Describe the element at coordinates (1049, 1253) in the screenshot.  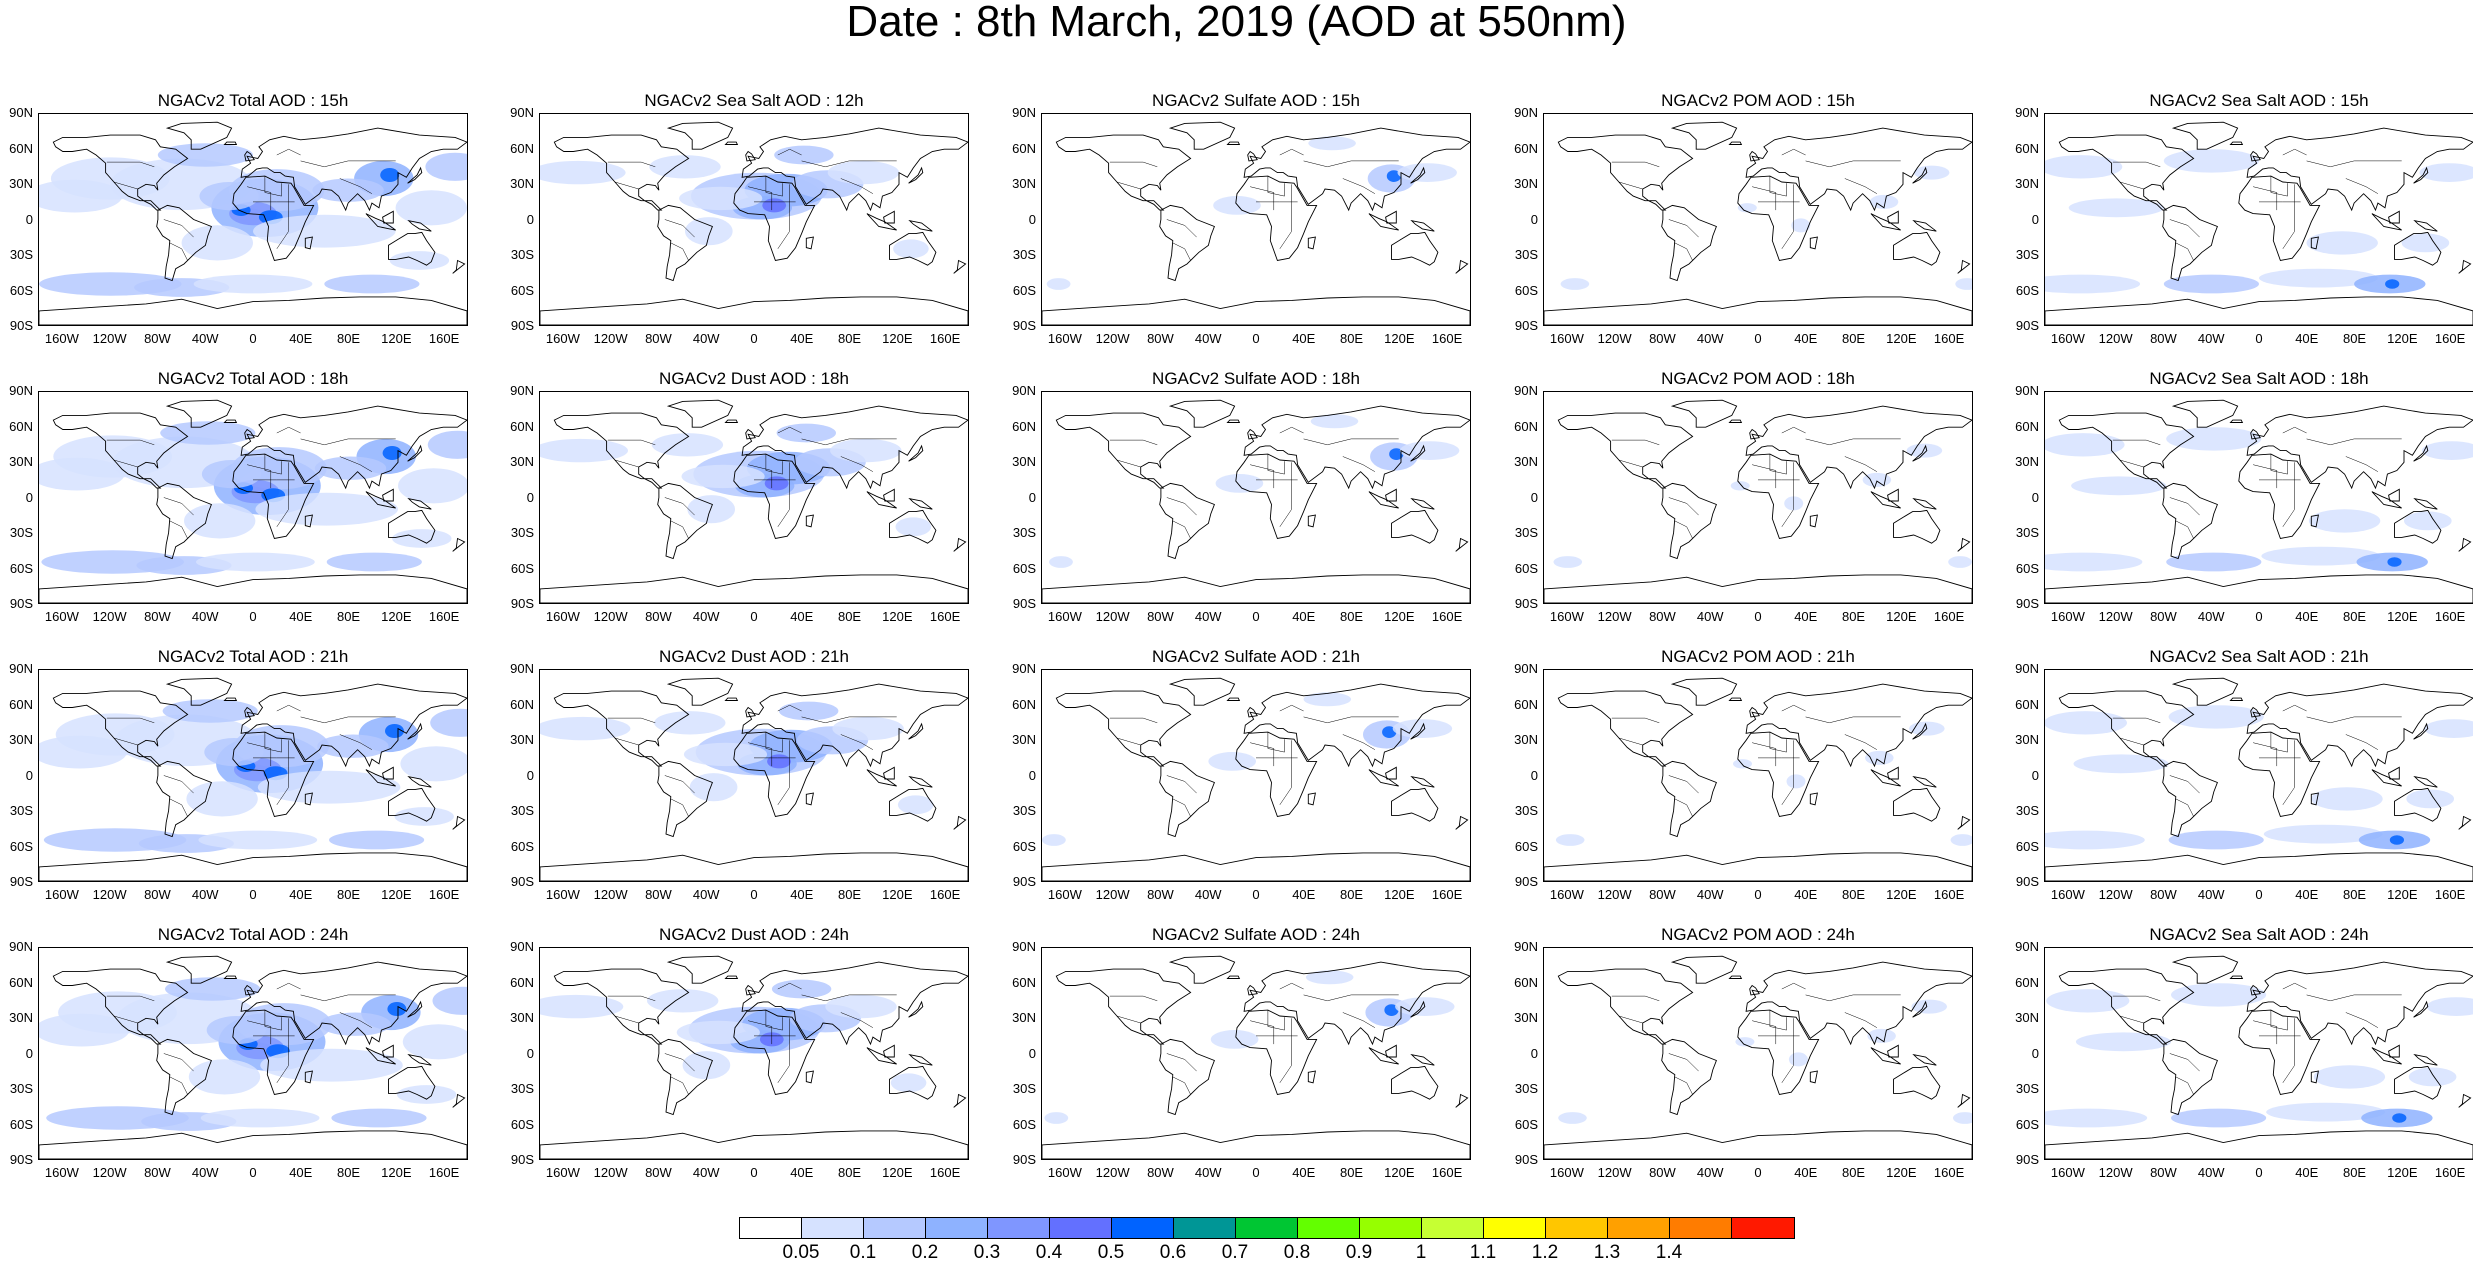
I see `colorbar-tick-label: 0.4` at that location.